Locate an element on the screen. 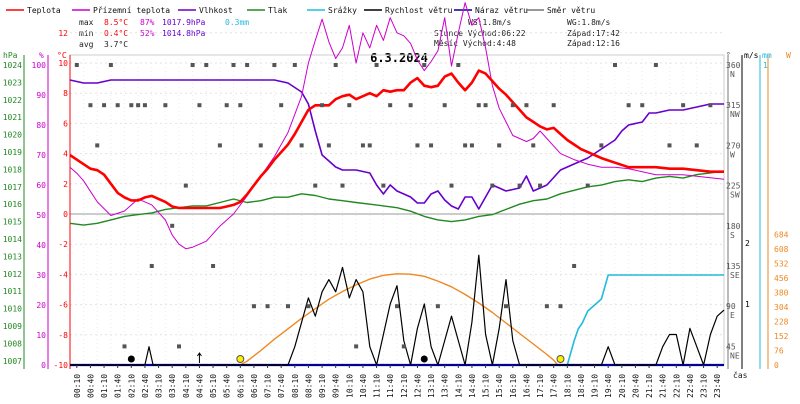  tick-percent: 100 is located at coordinates (39, 65).